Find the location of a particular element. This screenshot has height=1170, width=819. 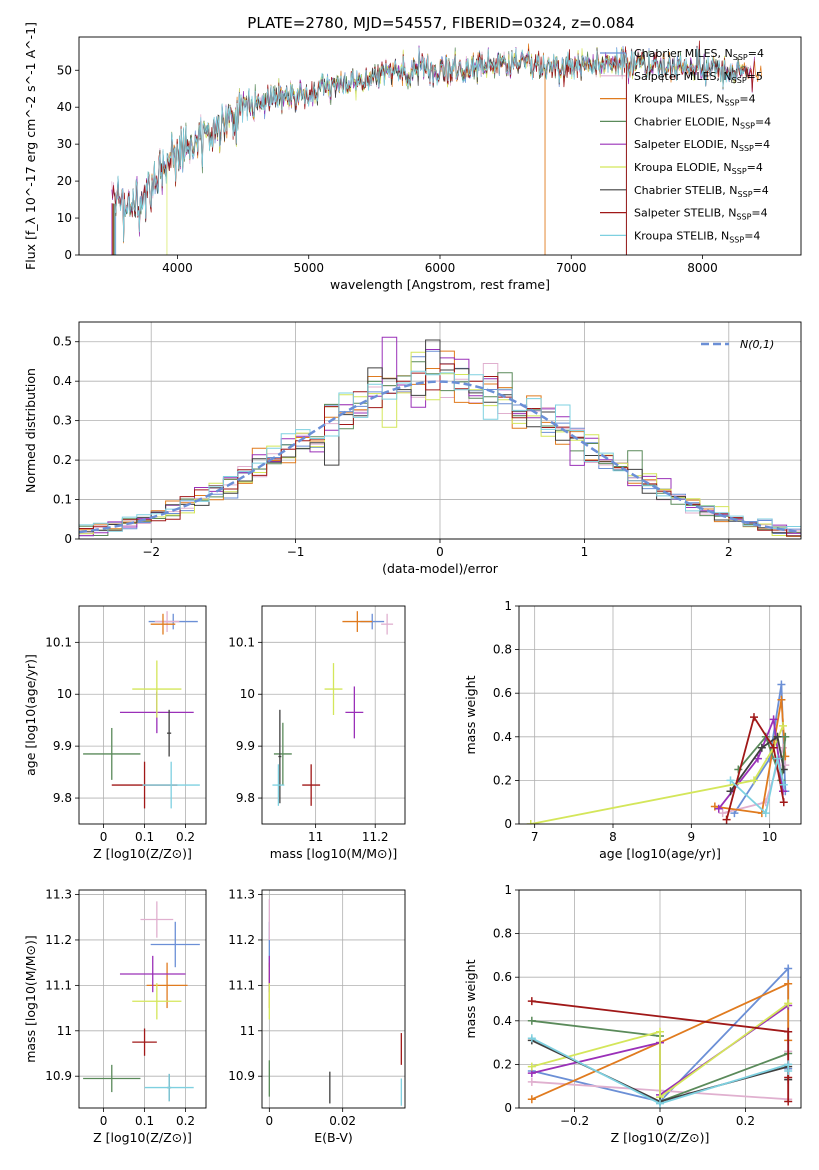

legend-entry: Kroupa ELODIE, NSSP=4 is located at coordinates (698, 168).